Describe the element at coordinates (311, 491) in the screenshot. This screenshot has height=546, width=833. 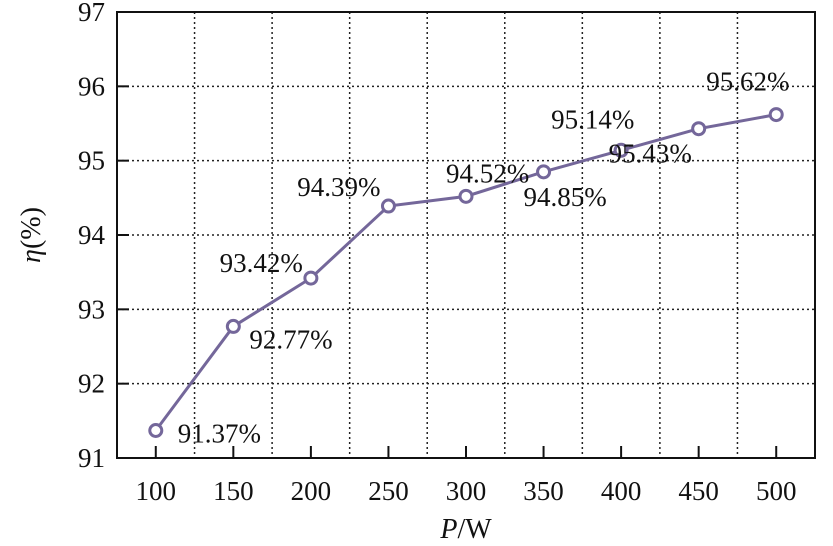
I see `x-tick-label: 200` at that location.